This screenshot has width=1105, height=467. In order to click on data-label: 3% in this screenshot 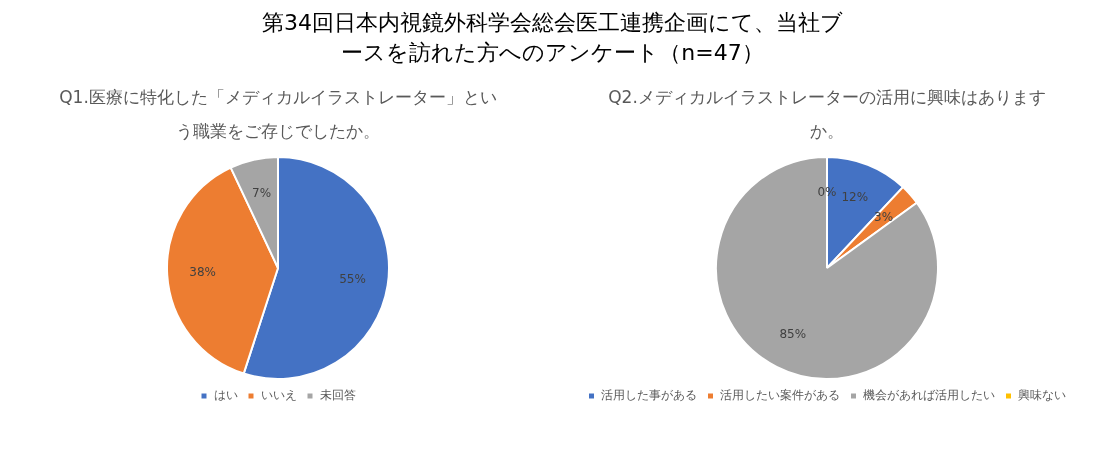, I will do `click(884, 217)`.